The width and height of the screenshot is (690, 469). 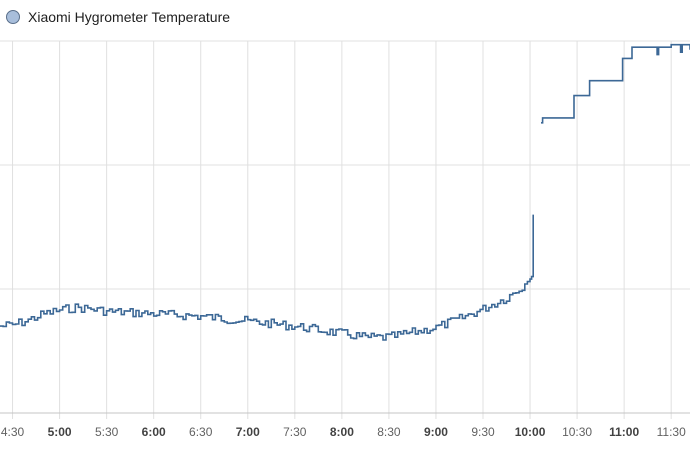 What do you see at coordinates (436, 432) in the screenshot?
I see `x-tick-label: 9:00` at bounding box center [436, 432].